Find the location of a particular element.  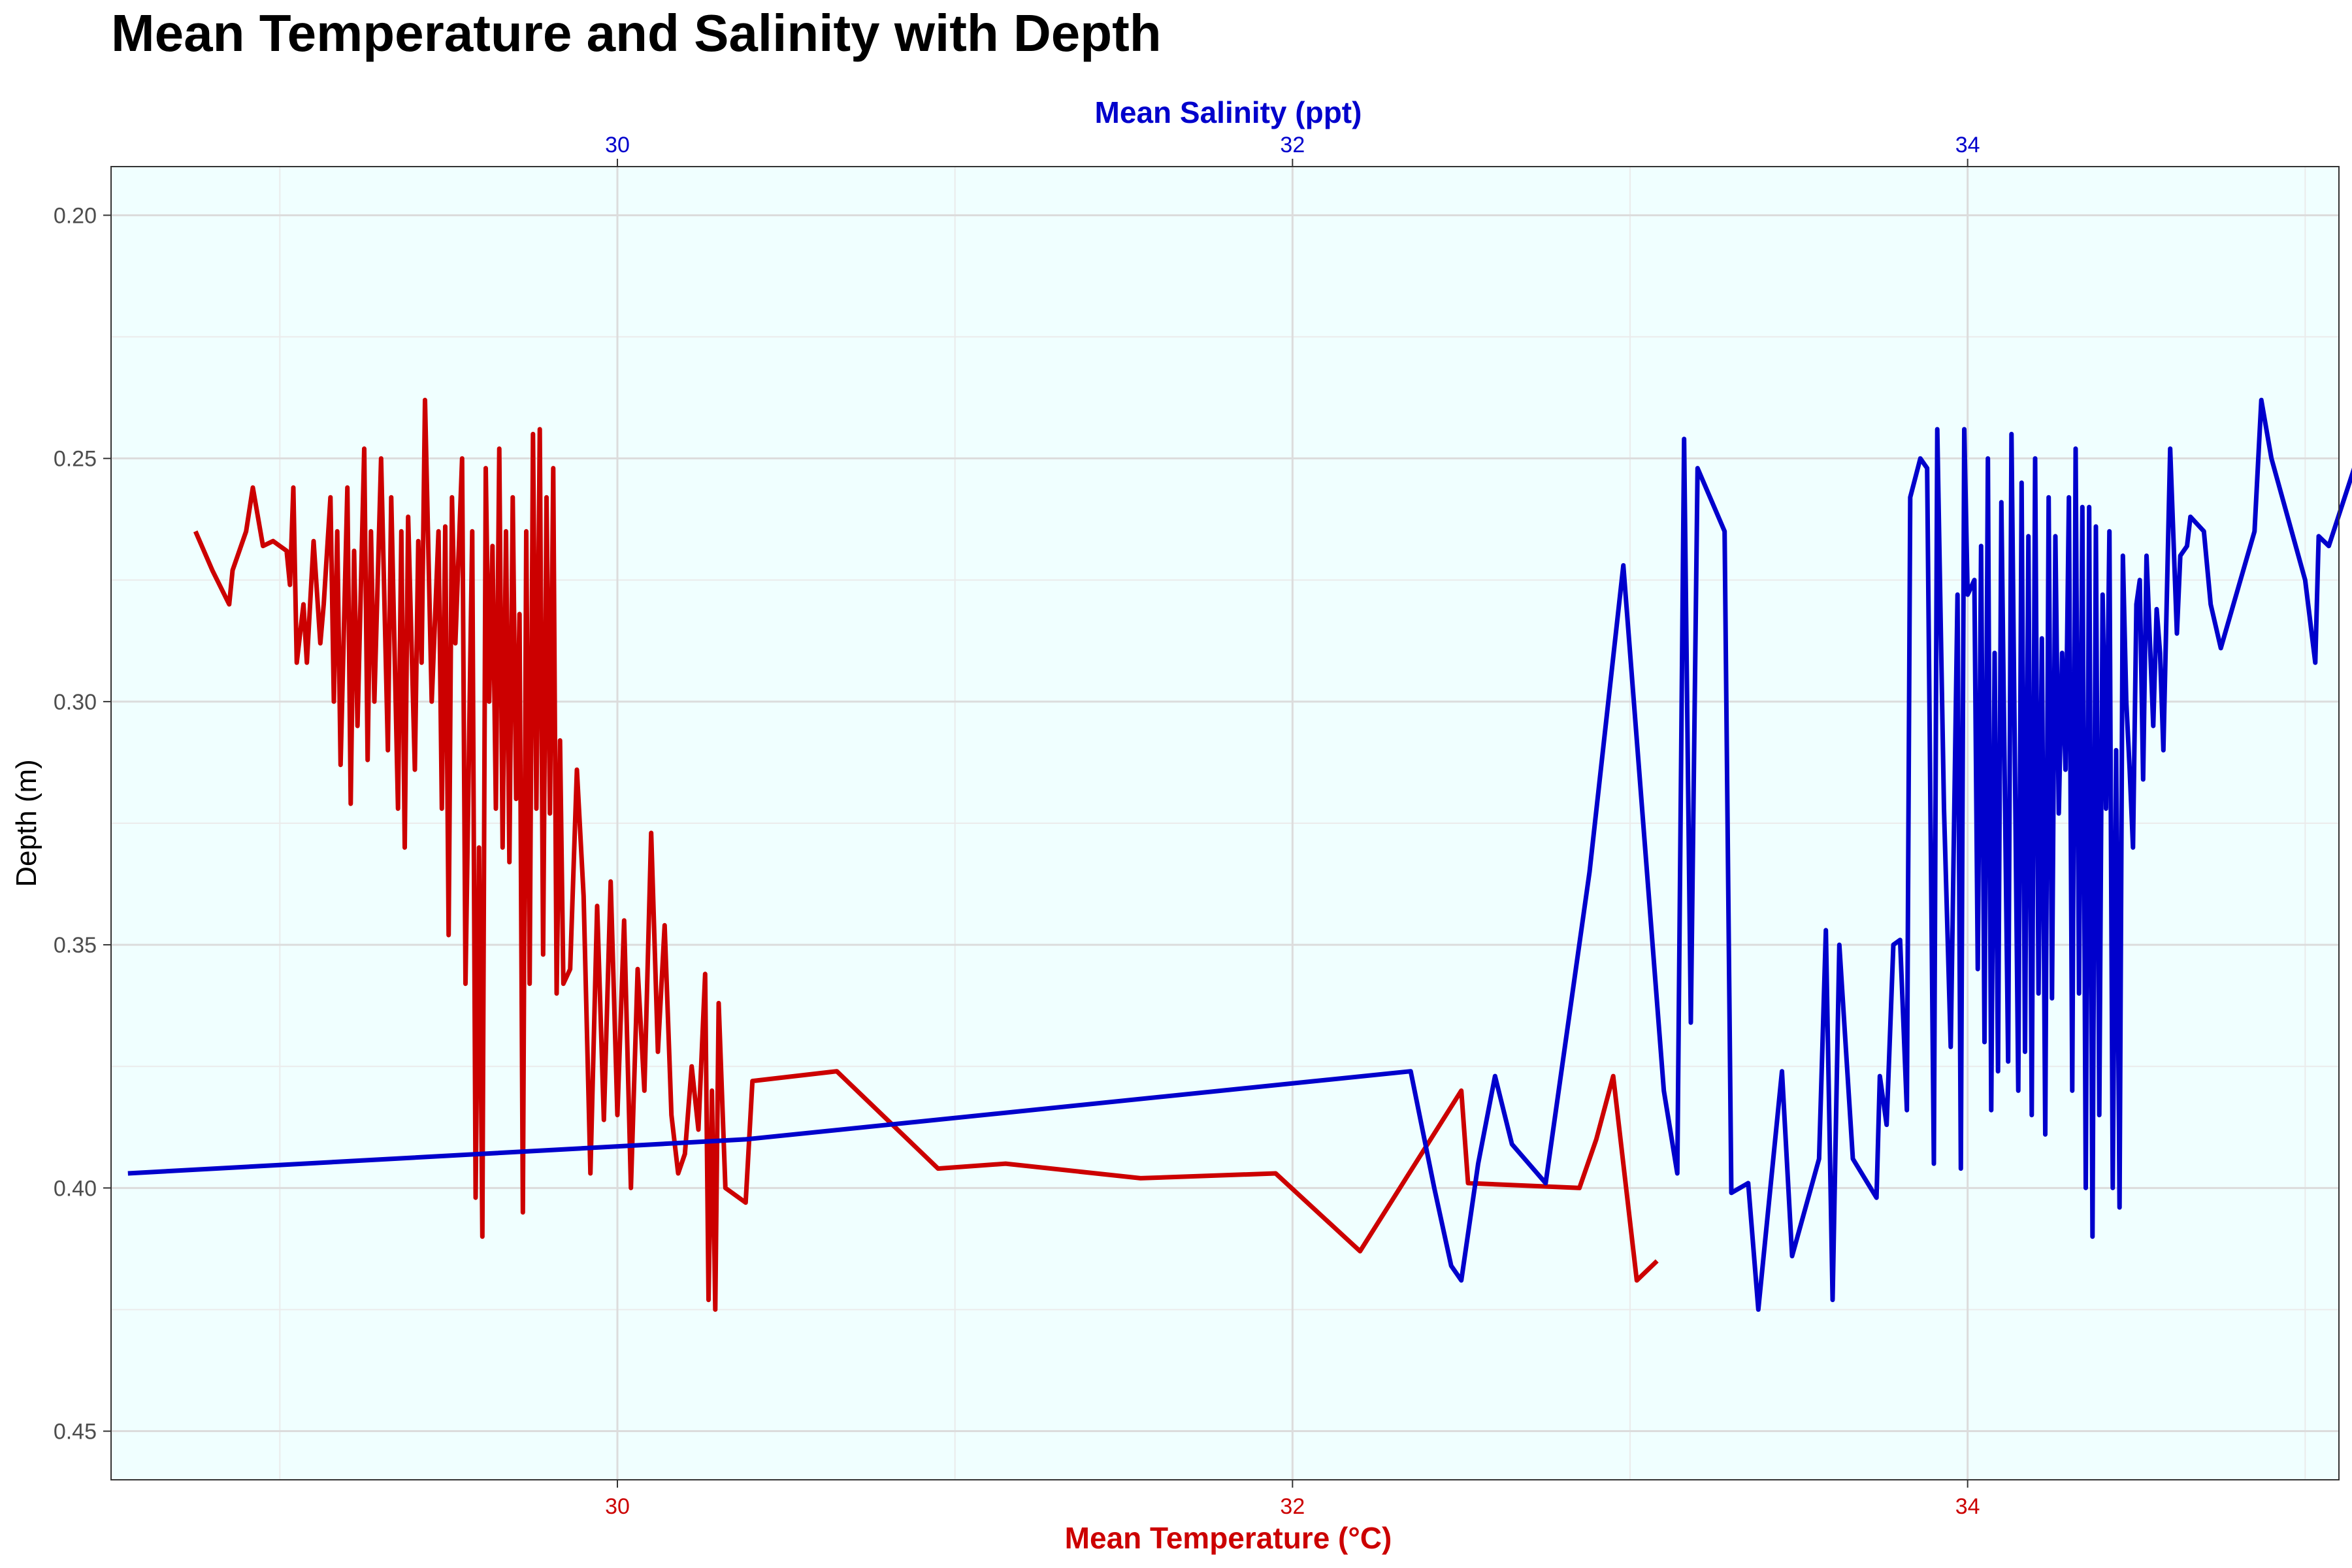

y-tick-label: 0.45 is located at coordinates (75, 1432).